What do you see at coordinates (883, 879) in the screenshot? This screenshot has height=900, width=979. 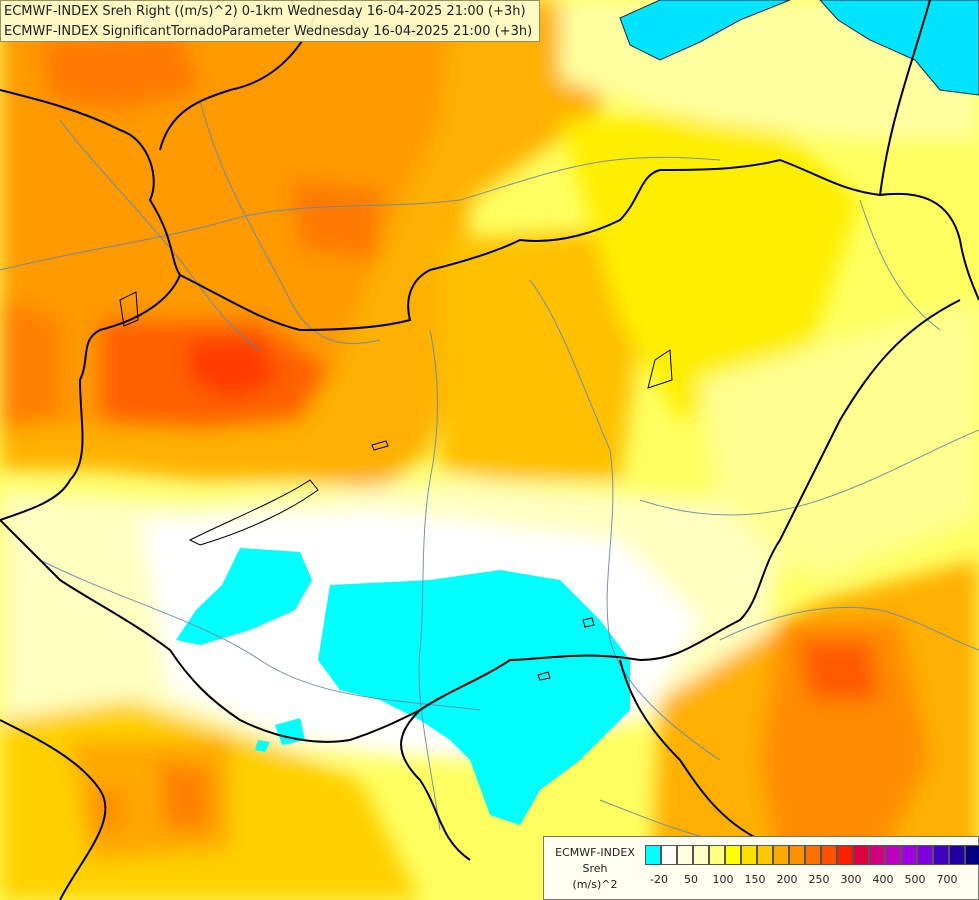 I see `legend-tick-label: 400` at bounding box center [883, 879].